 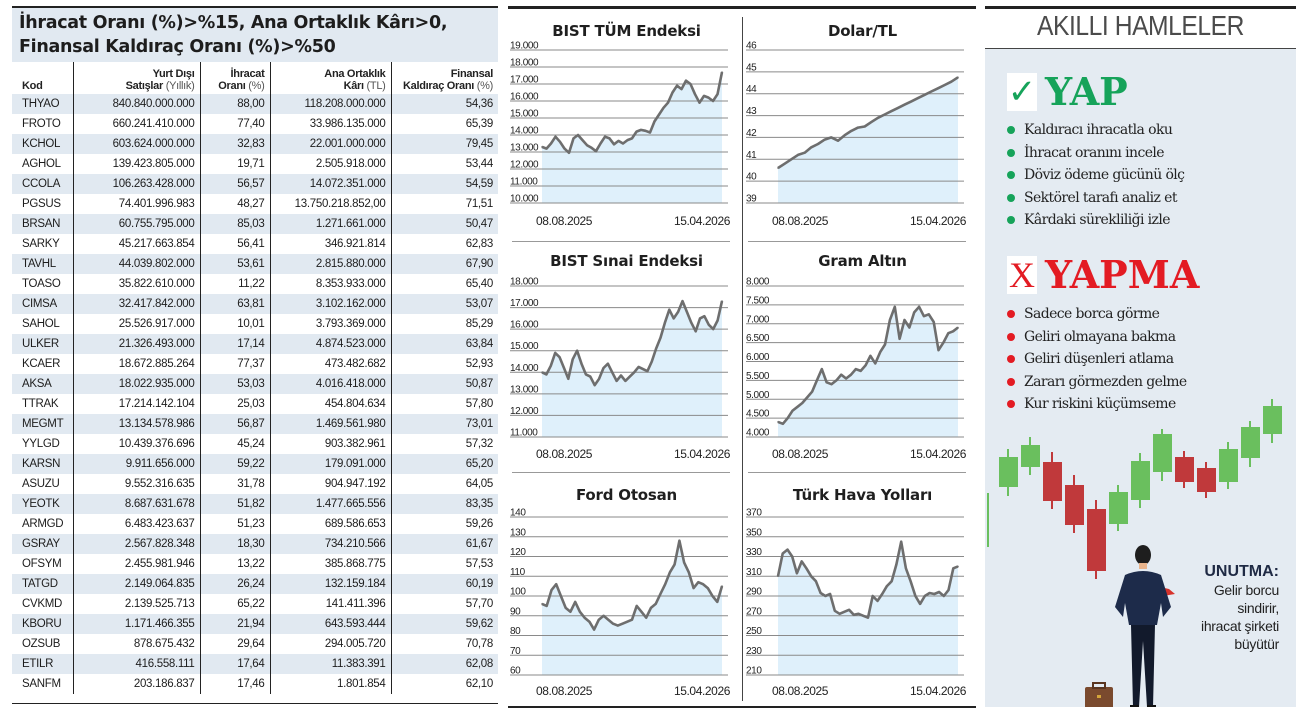 What do you see at coordinates (136, 684) in the screenshot?
I see `cell-yurt-disi-satislar: 203.186.837` at bounding box center [136, 684].